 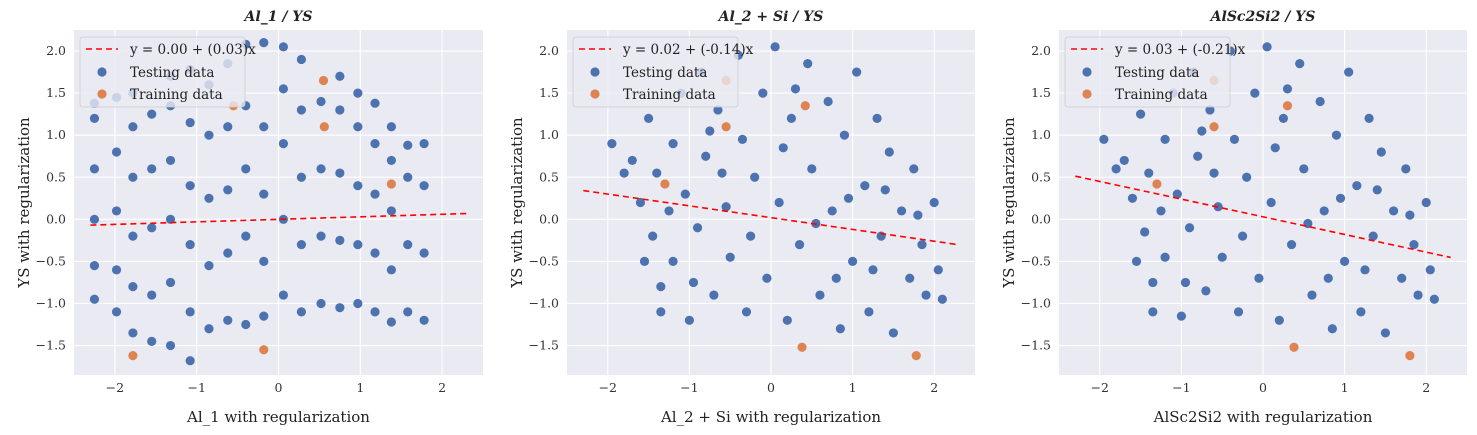 What do you see at coordinates (770, 417) in the screenshot?
I see `x-axis-label: Al_2 + Si with regularization` at bounding box center [770, 417].